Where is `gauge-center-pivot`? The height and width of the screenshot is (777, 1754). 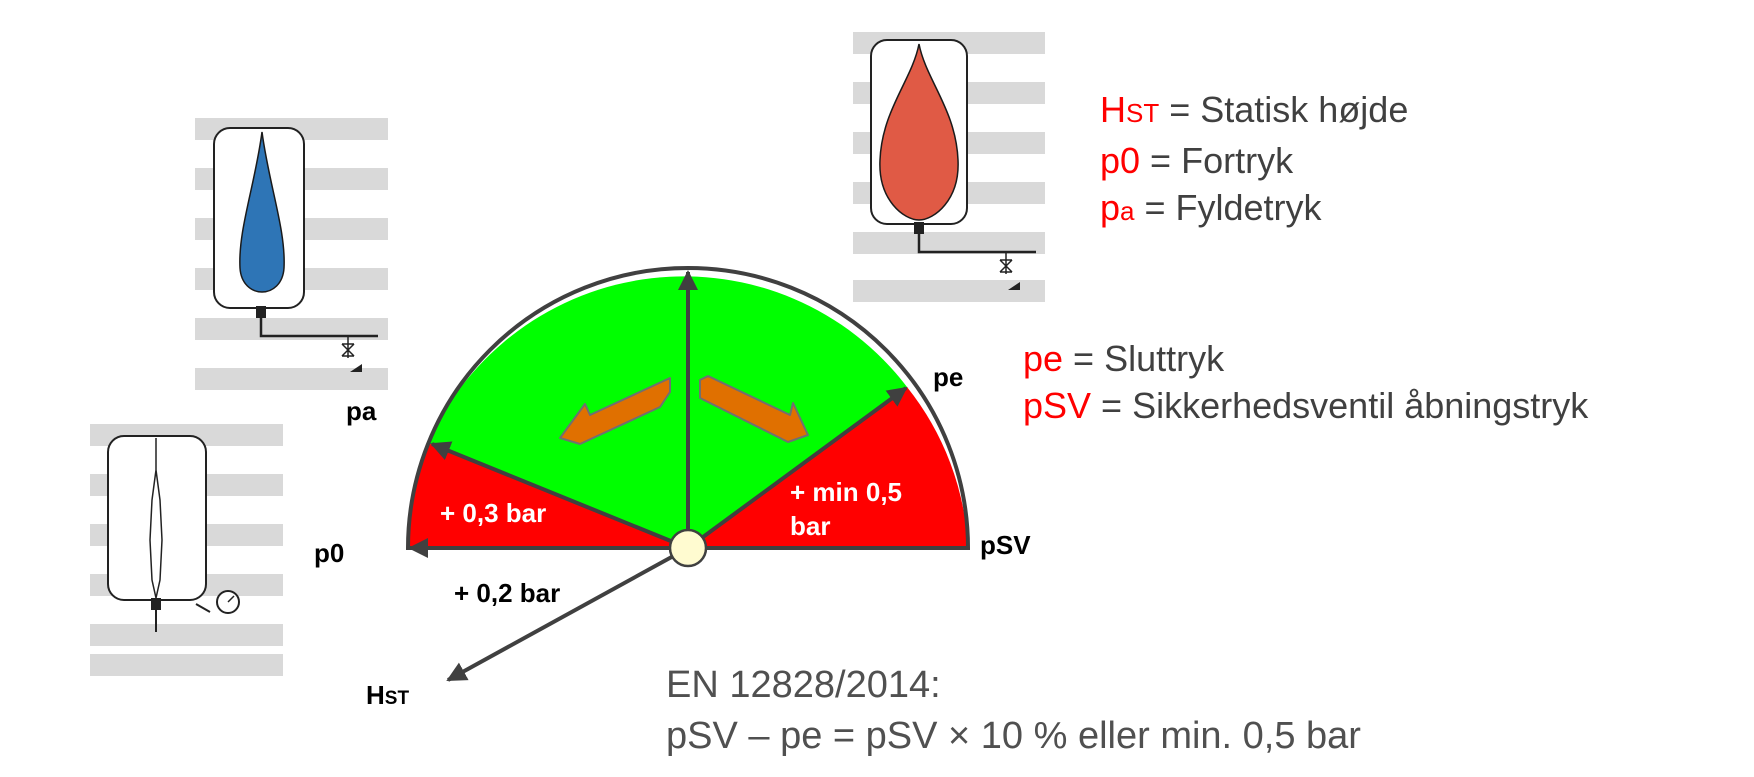 gauge-center-pivot is located at coordinates (688, 548).